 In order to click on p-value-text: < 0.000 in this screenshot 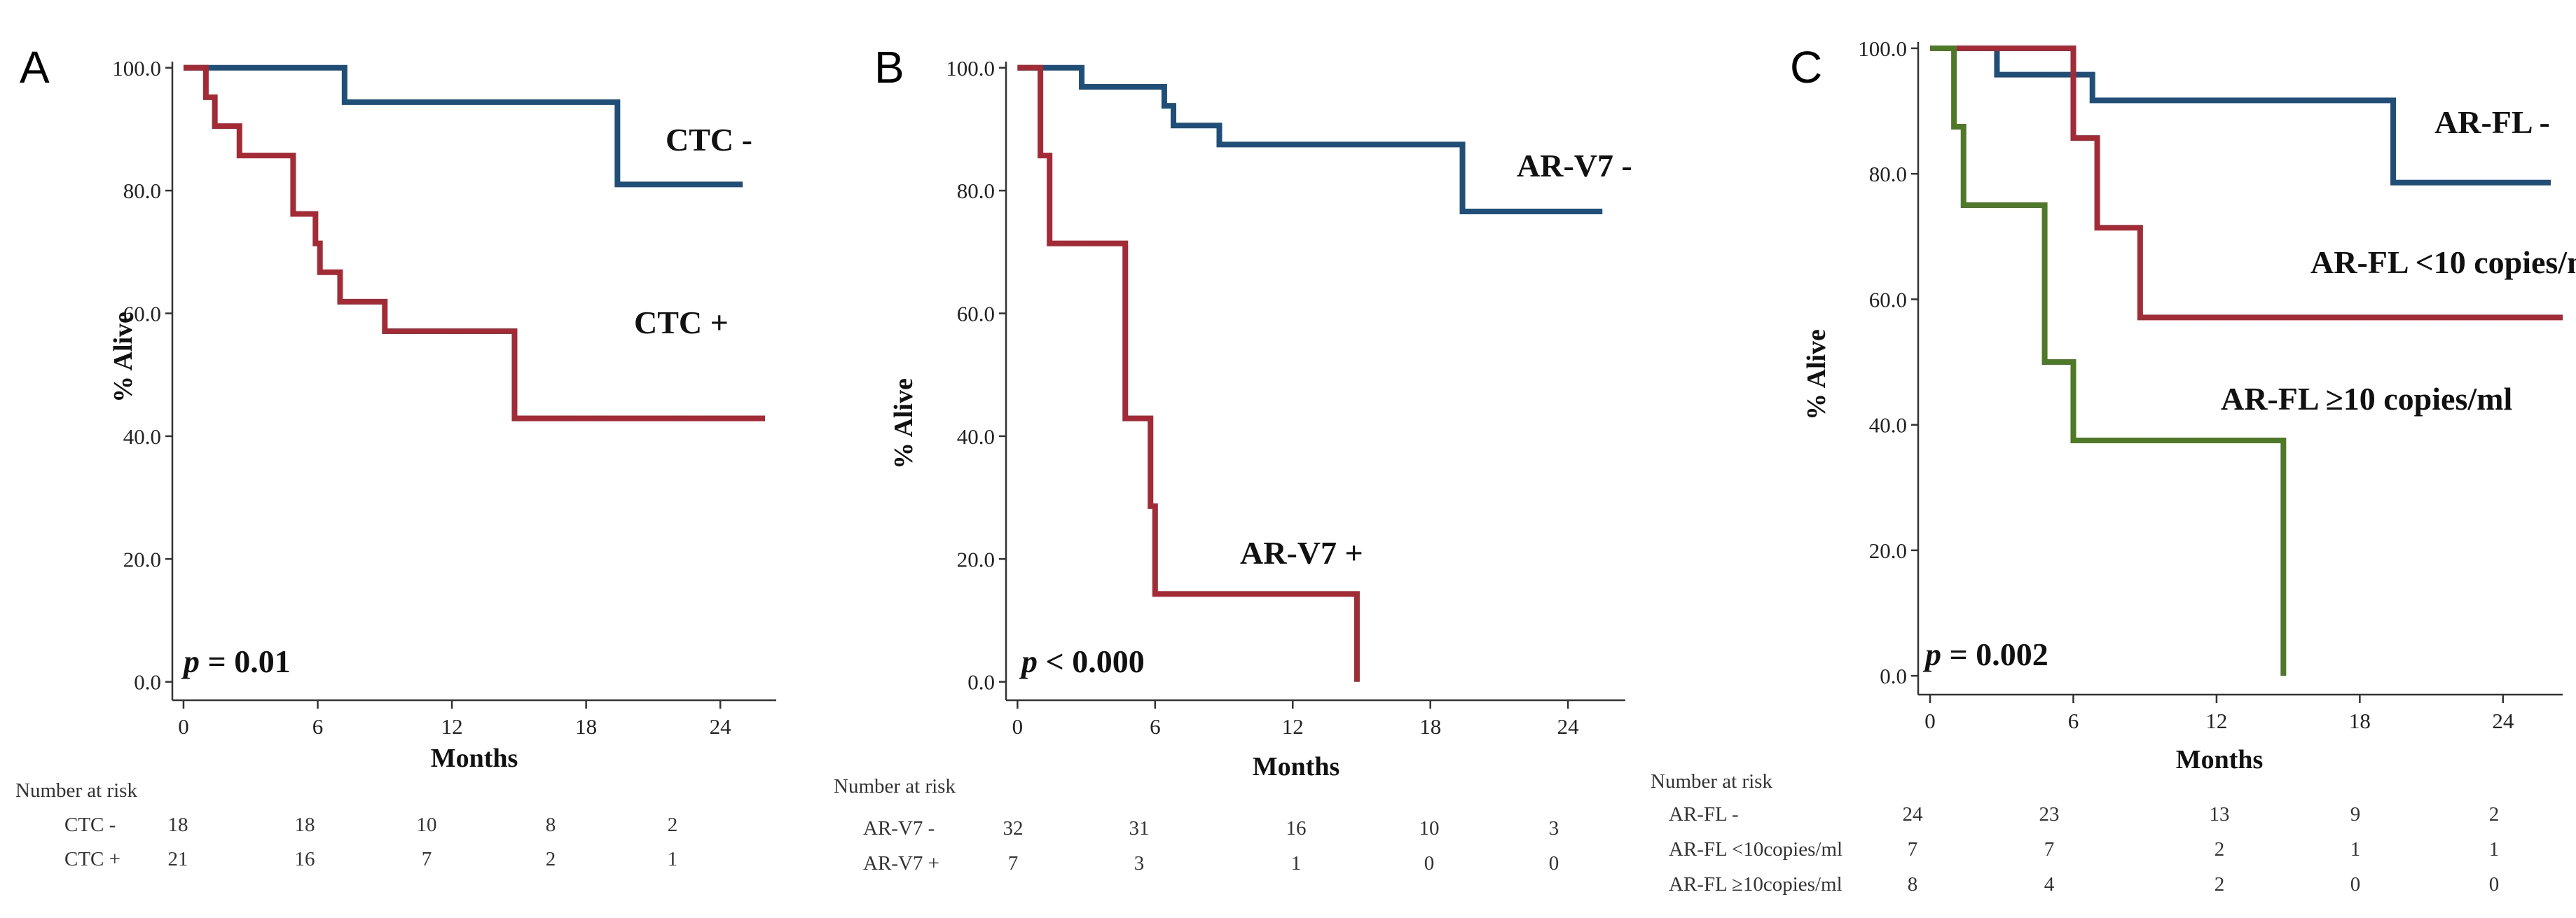, I will do `click(1091, 661)`.